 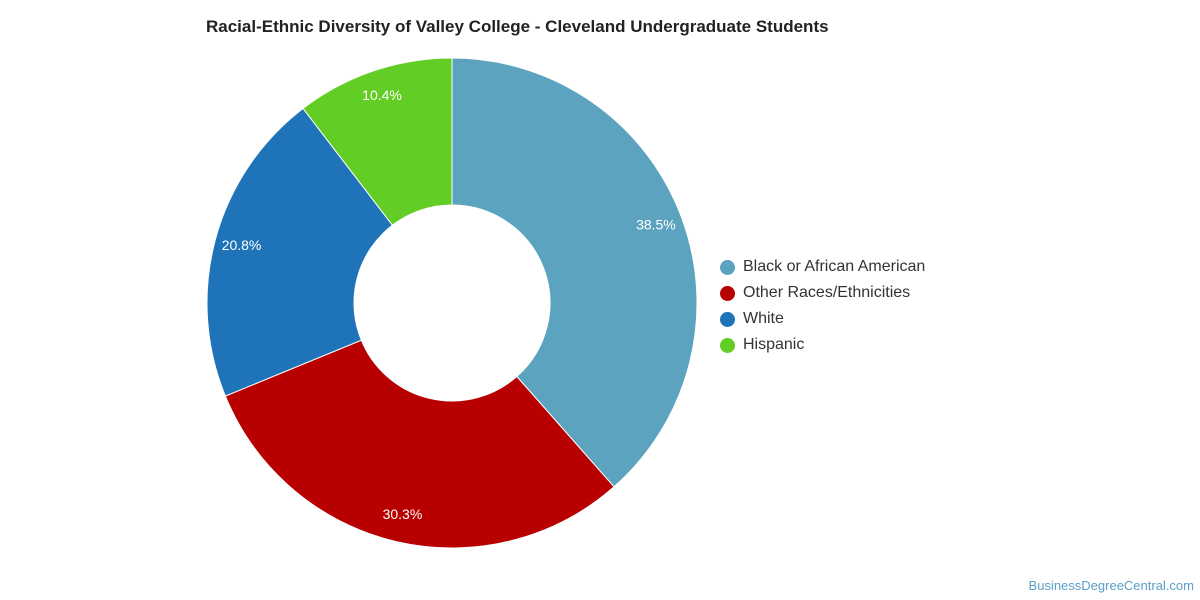 I want to click on legend-item-white: White, so click(x=822, y=319).